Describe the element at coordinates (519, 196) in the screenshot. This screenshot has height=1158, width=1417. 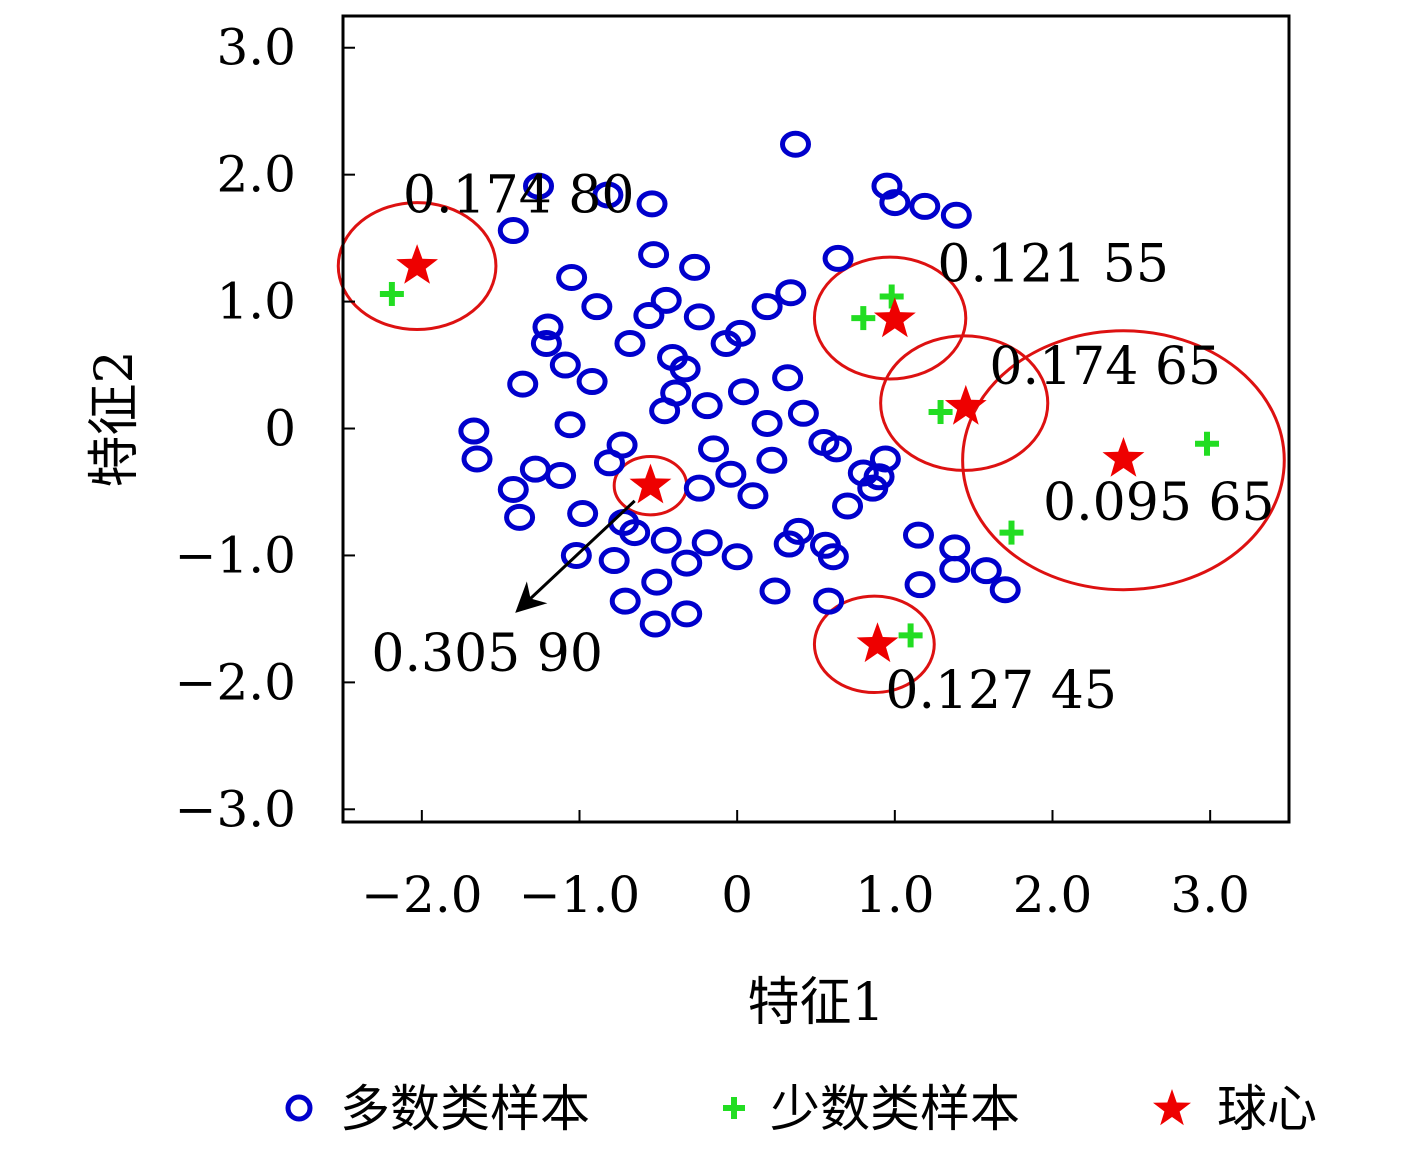
I see `radius-label: 0.174 80` at that location.